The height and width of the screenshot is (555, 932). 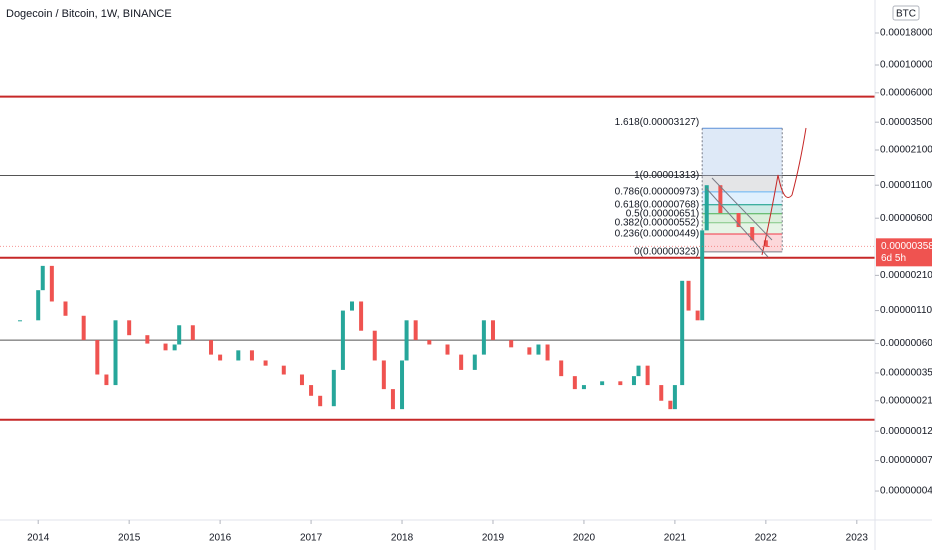 I want to click on y-tick-label: 0.00000007, so click(x=906, y=460).